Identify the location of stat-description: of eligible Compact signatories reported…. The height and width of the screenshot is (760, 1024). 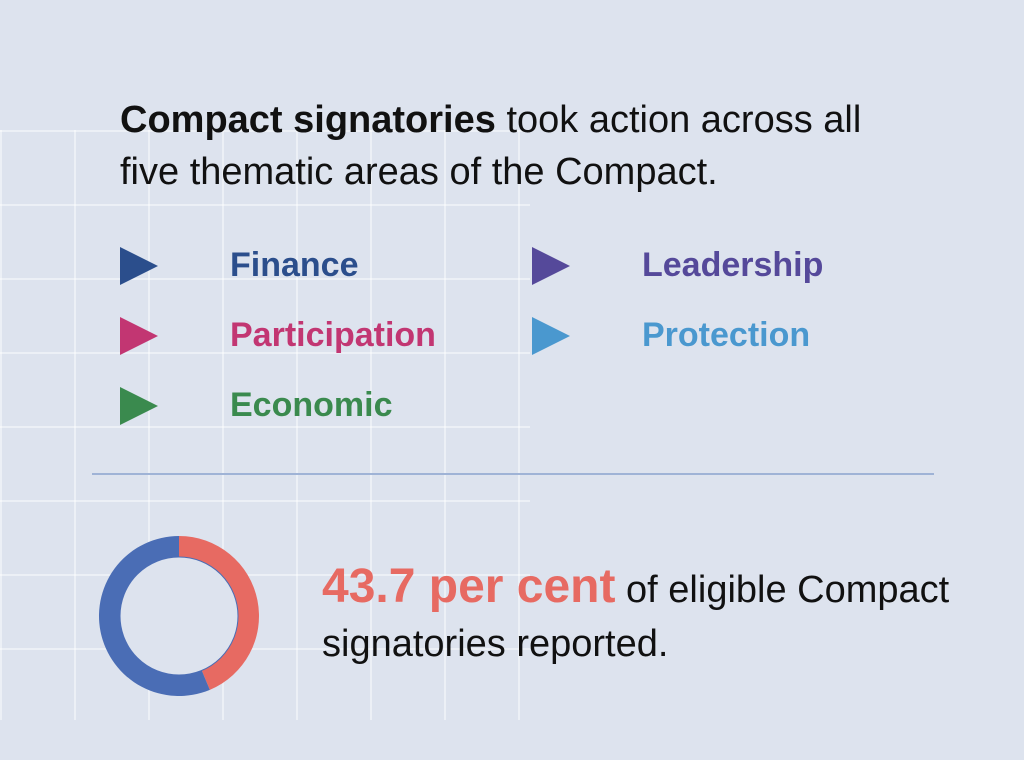
(636, 617).